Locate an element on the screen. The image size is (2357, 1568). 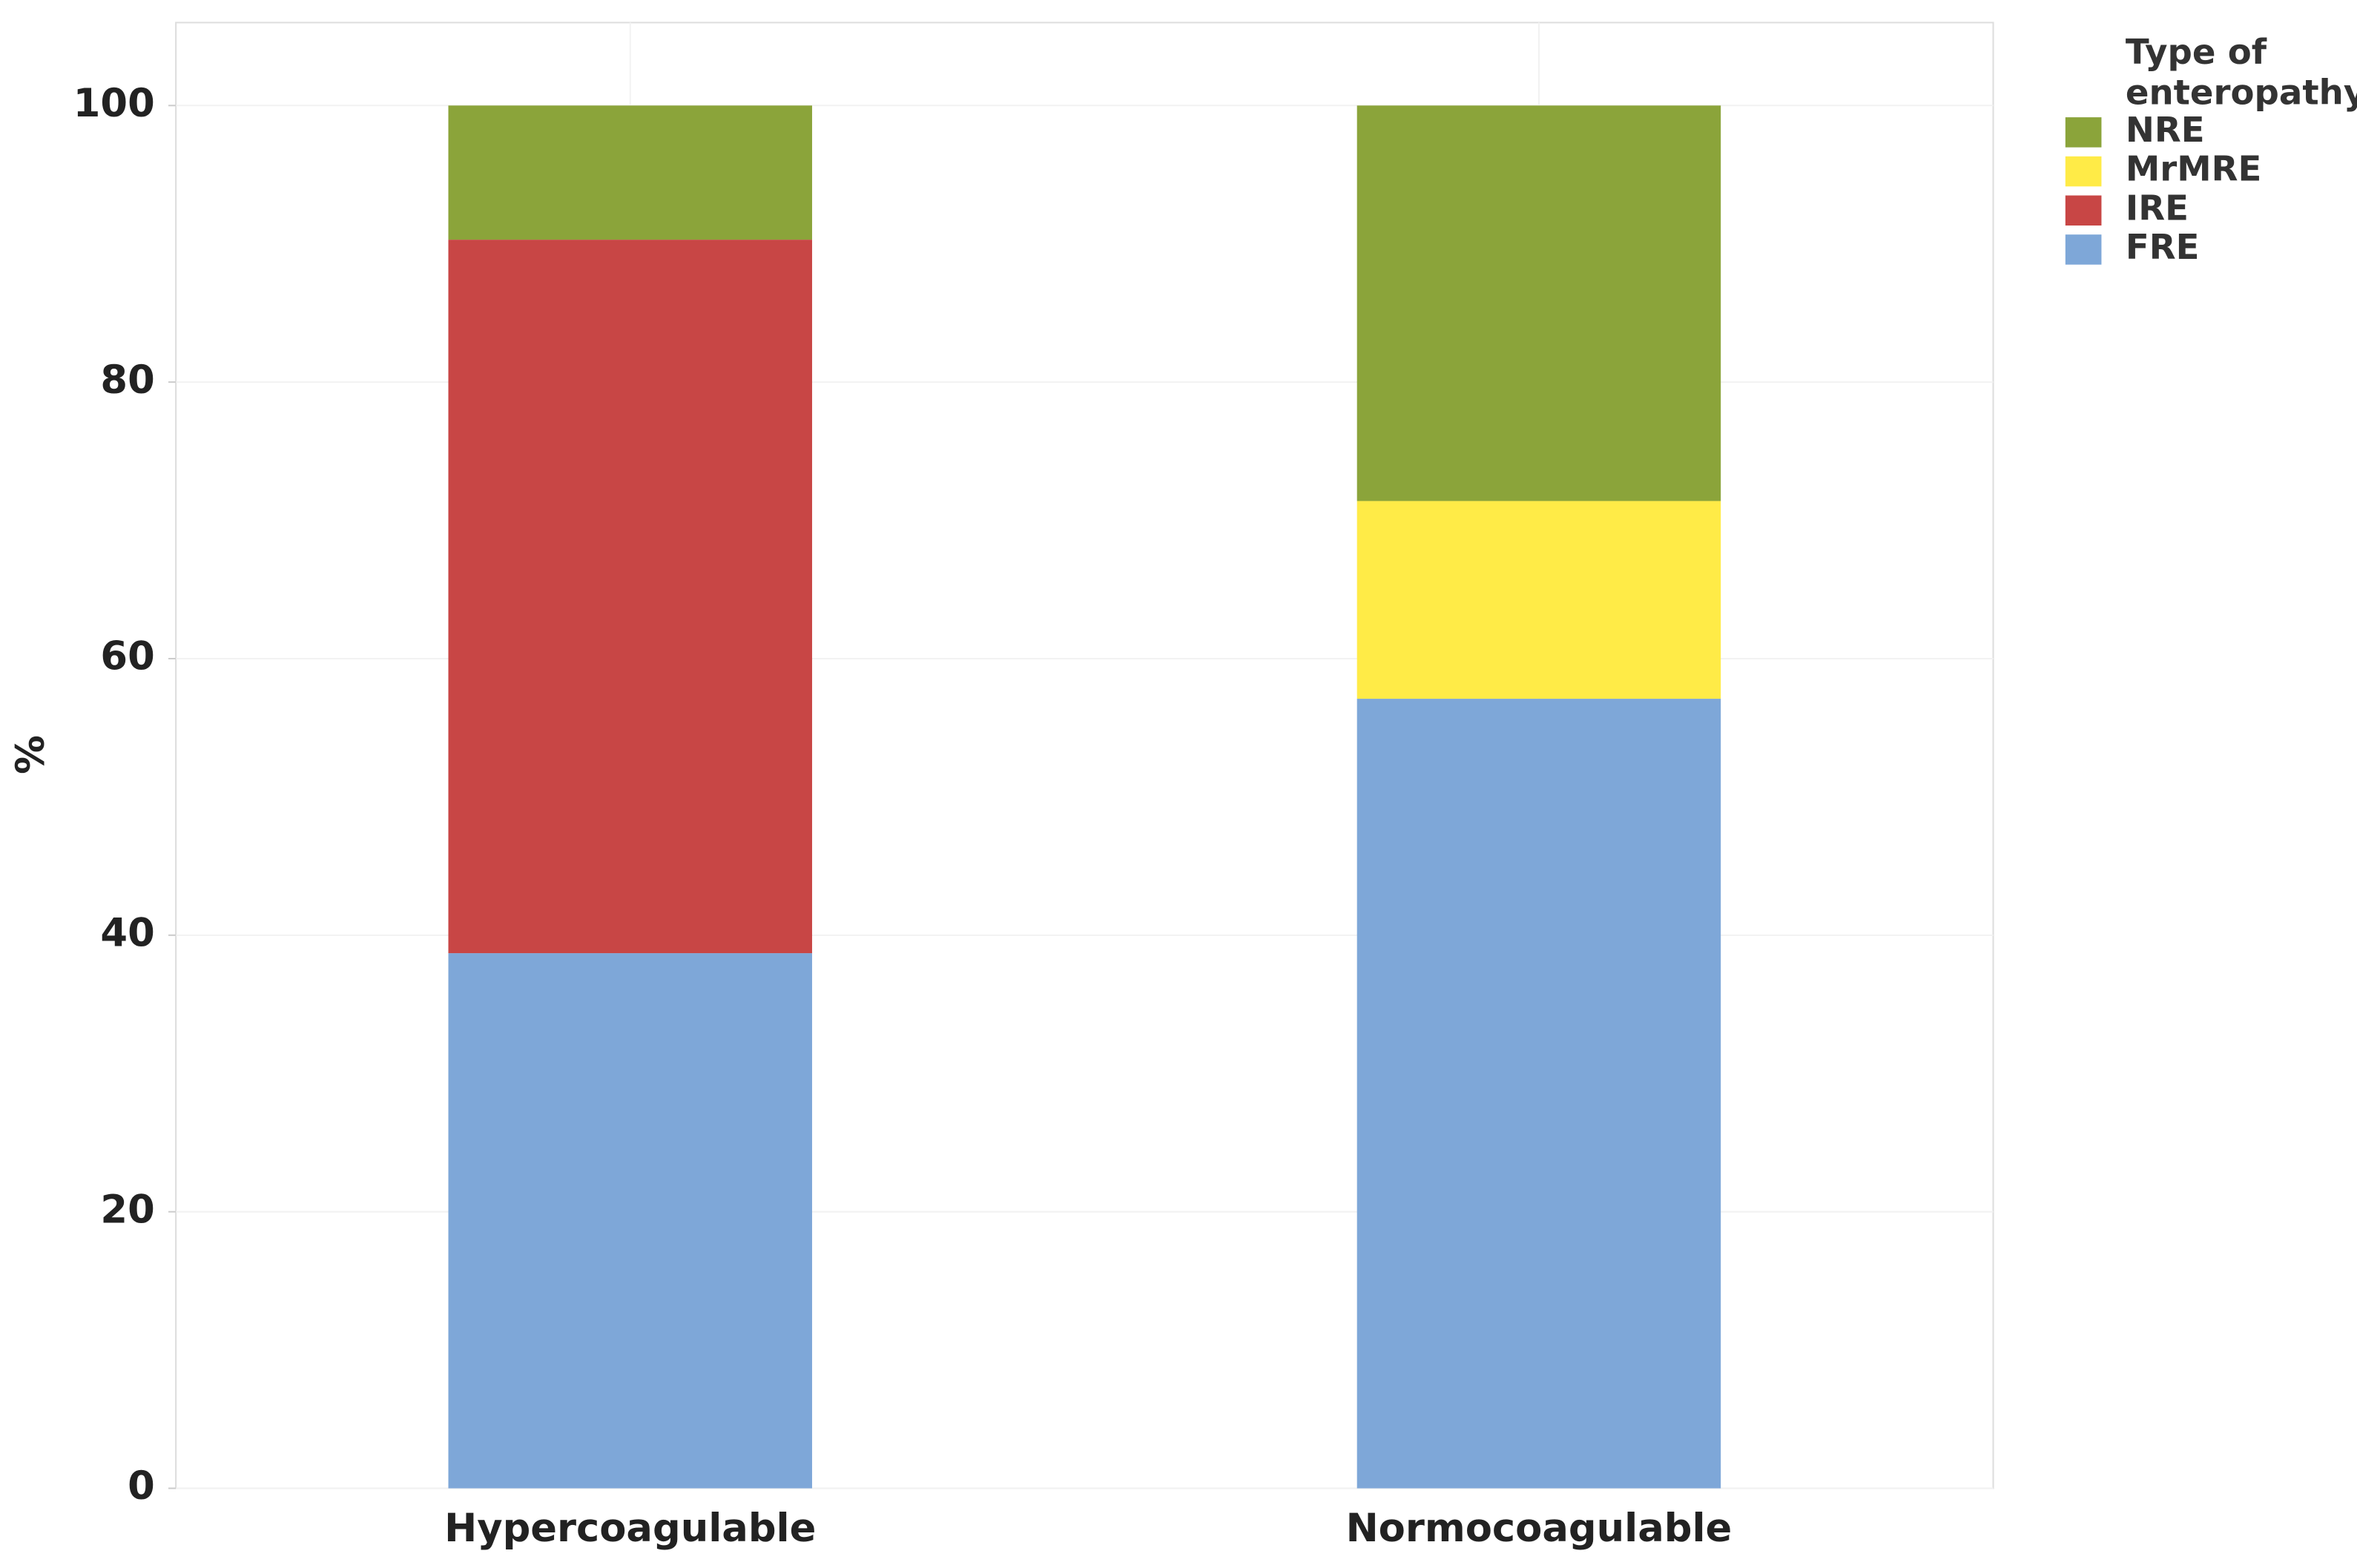
legend-label: MrMRE is located at coordinates (2193, 169).